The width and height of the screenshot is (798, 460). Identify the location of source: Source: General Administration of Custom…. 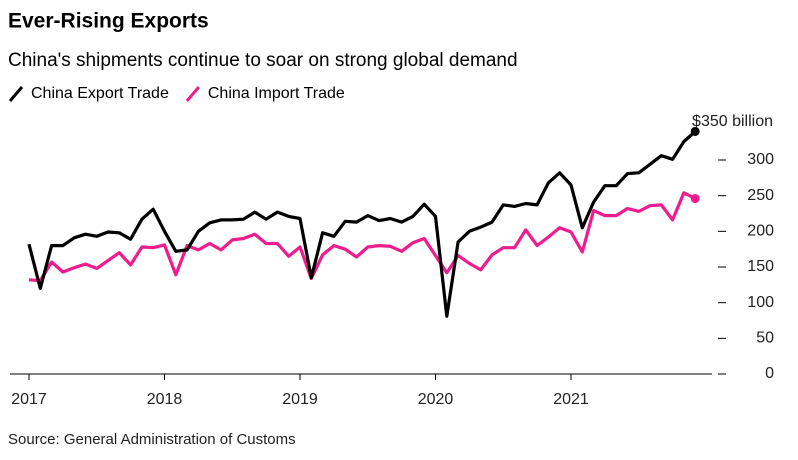
(152, 439).